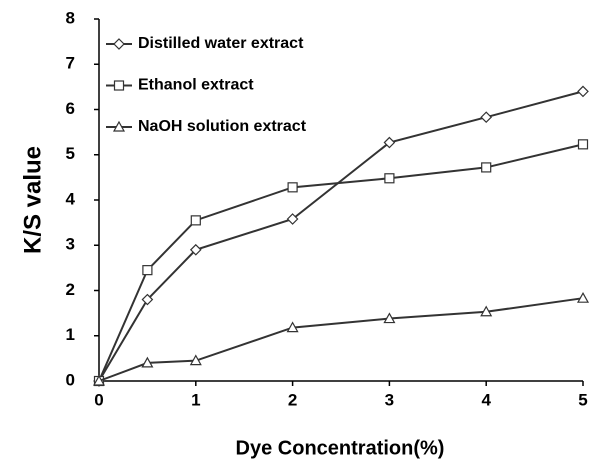 The image size is (596, 465). Describe the element at coordinates (71, 198) in the screenshot. I see `y-tick-label: 4` at that location.